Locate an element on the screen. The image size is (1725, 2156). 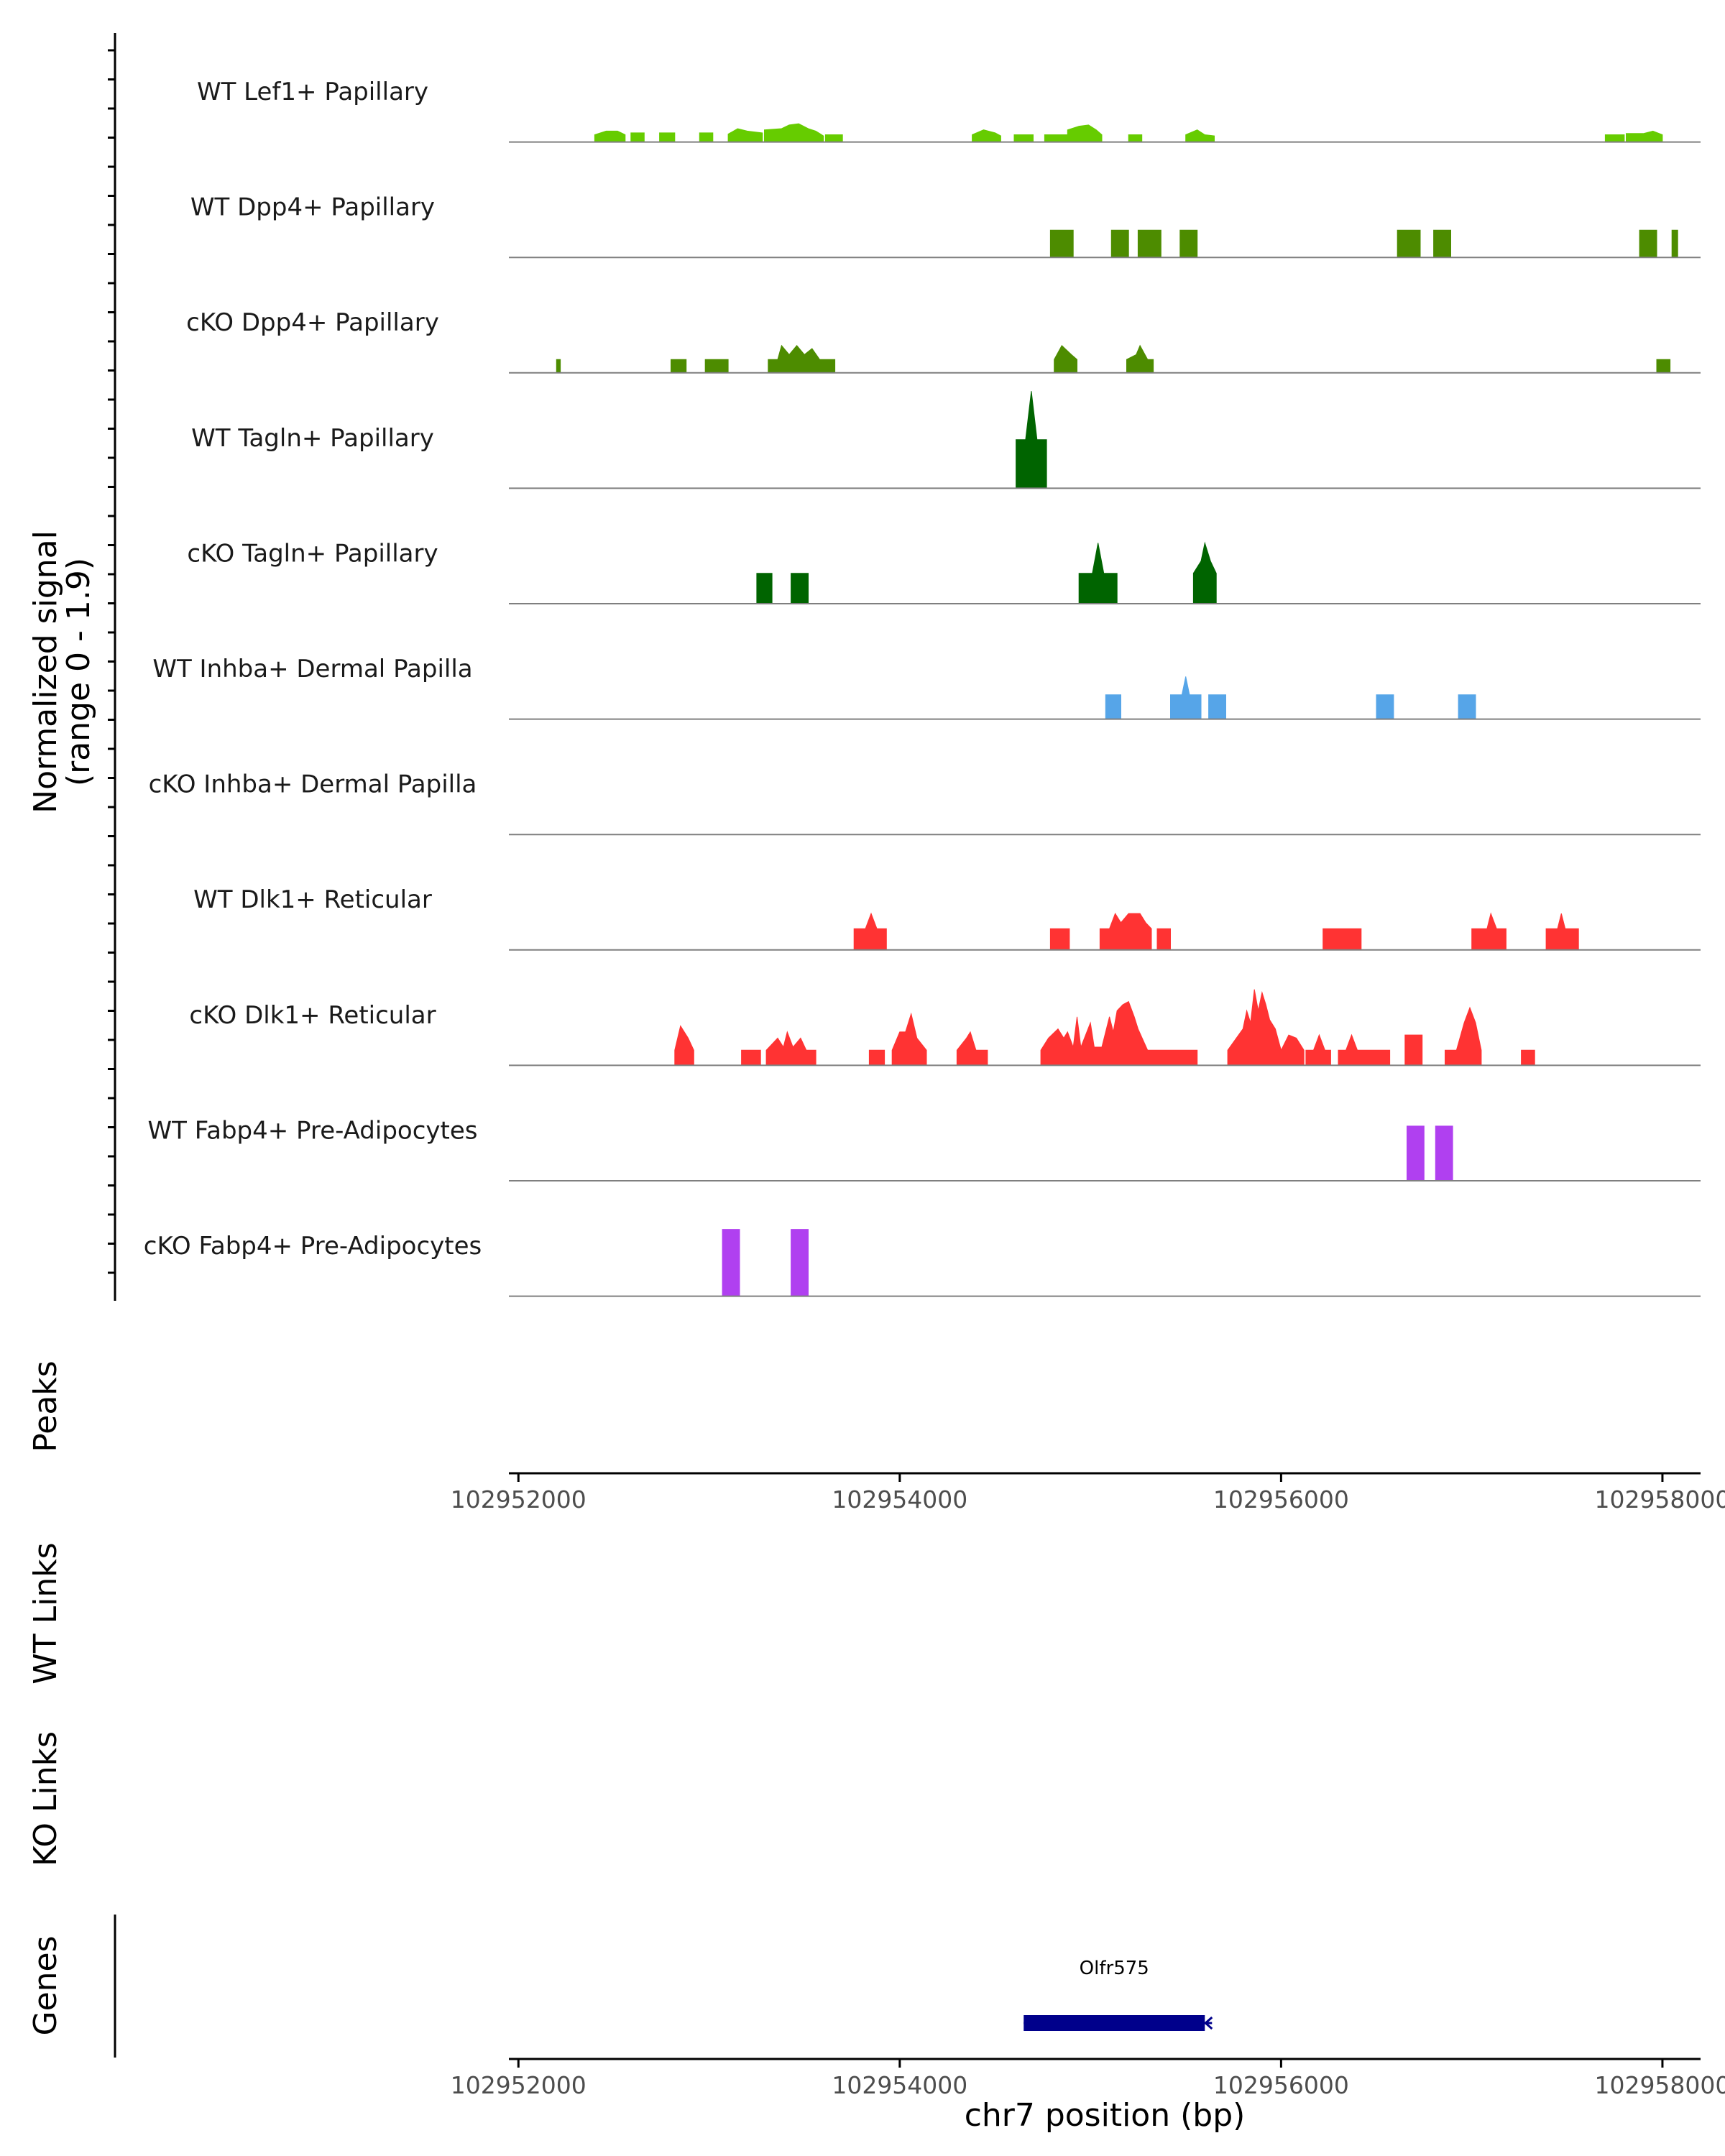
peaks-x-ticks: 102952000 102954000 102956000 102958000 is located at coordinates (1088, 1493).